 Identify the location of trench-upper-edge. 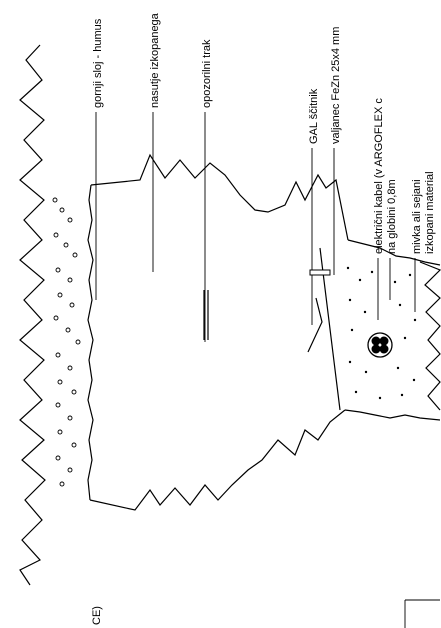
(90, 342).